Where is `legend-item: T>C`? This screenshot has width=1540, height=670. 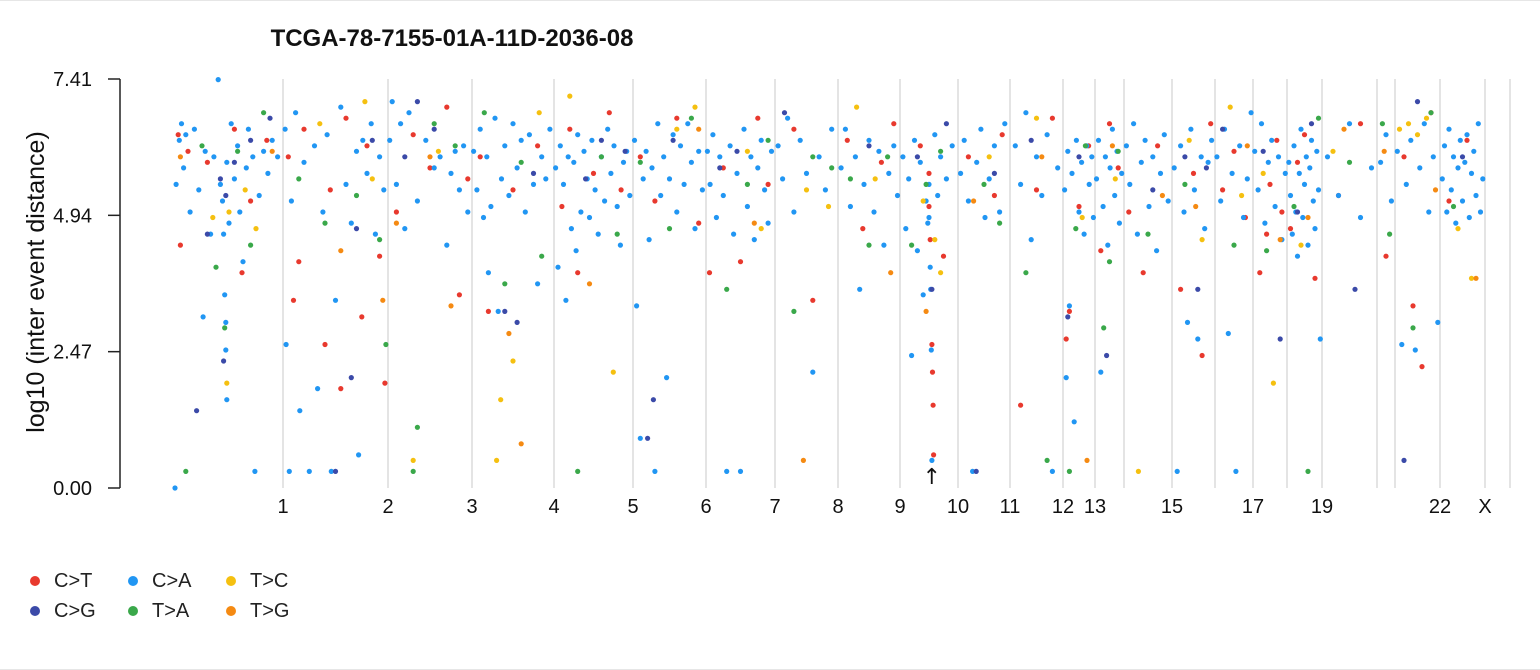 legend-item: T>C is located at coordinates (275, 581).